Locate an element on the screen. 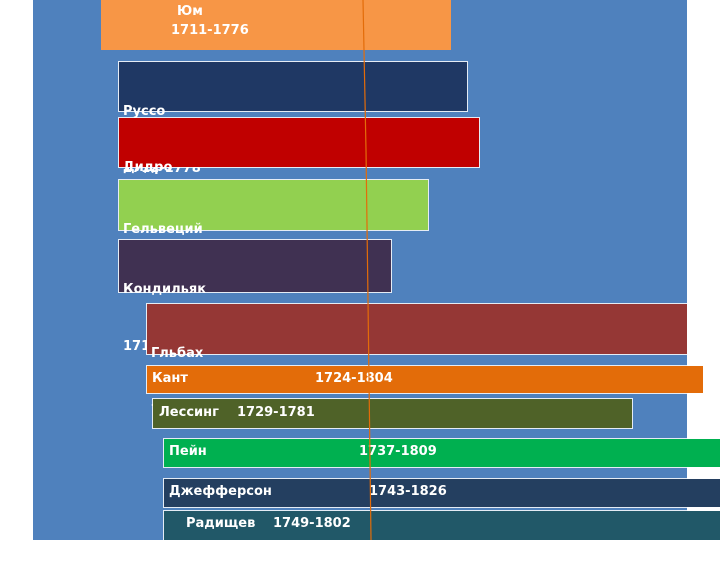 This screenshot has width=720, height=568. bar-kant-name: Кант is located at coordinates (170, 378).